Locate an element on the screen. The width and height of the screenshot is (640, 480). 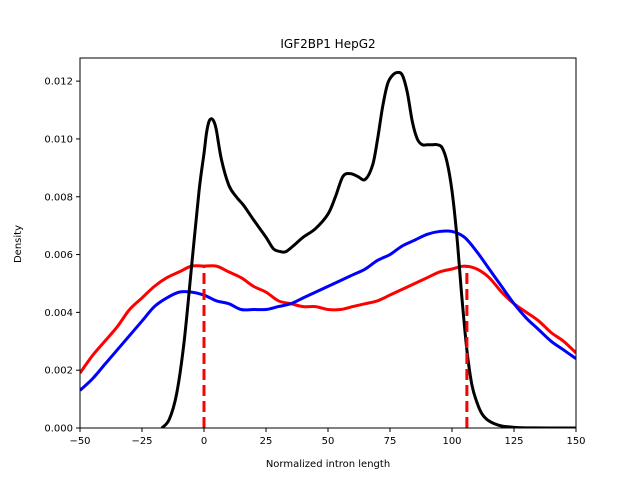
x-tick-label: 50 is located at coordinates (328, 441).